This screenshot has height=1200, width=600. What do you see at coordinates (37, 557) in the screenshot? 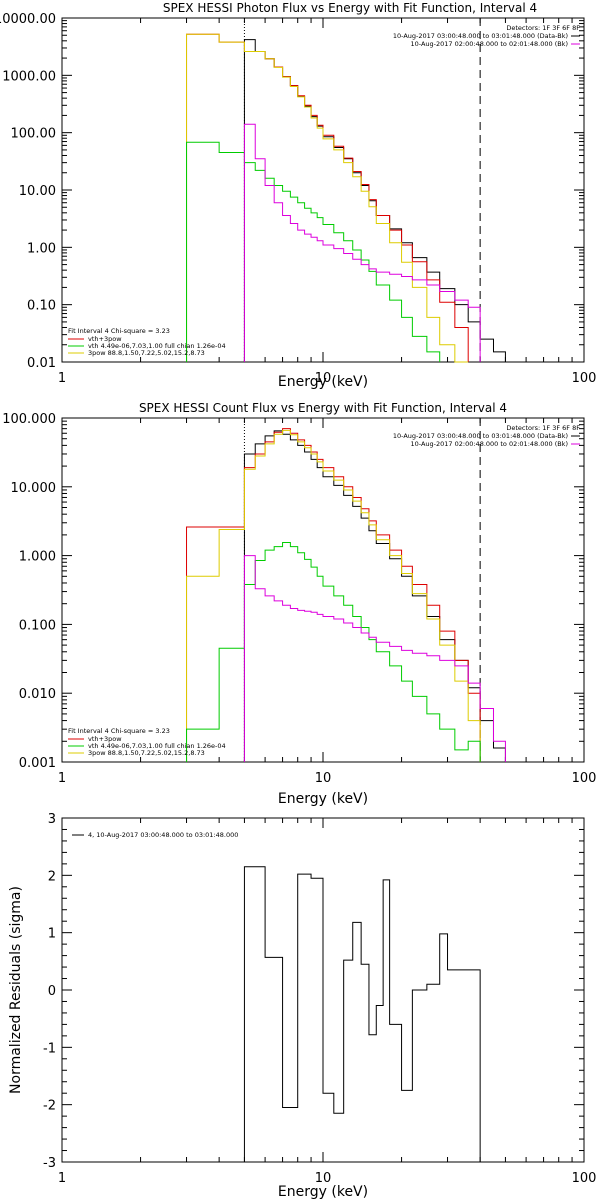
I see `y-tick-label: 1.000` at bounding box center [37, 557].